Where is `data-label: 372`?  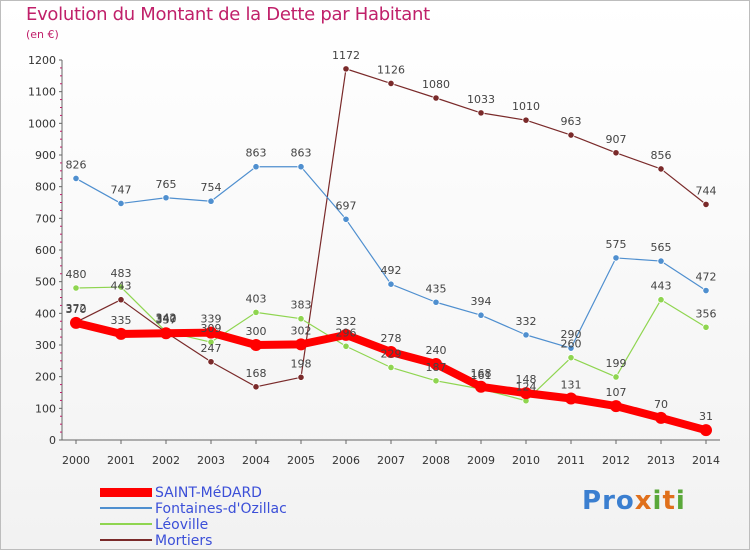 data-label: 372 is located at coordinates (76, 308).